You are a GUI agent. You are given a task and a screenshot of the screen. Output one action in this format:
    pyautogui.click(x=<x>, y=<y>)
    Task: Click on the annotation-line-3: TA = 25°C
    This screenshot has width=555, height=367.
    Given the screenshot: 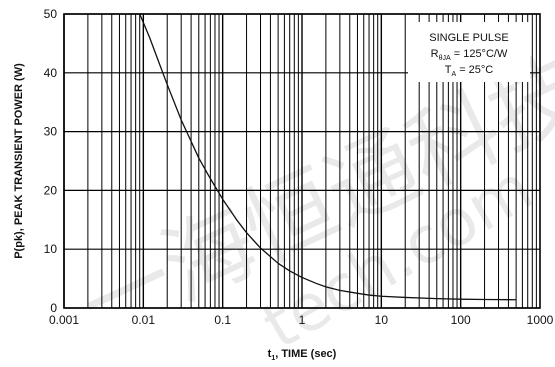 What is the action you would take?
    pyautogui.click(x=469, y=71)
    